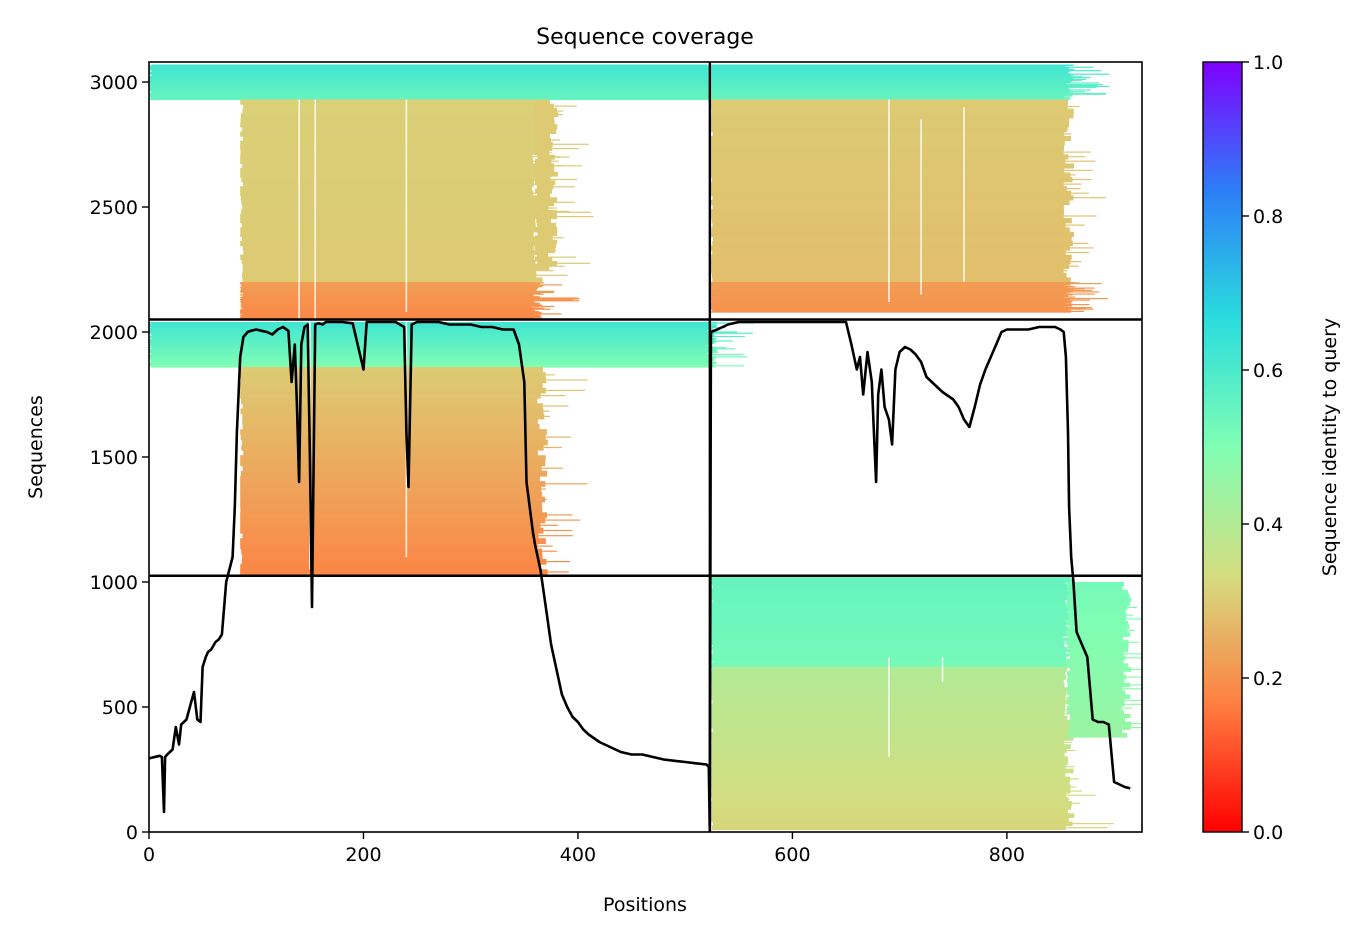 This screenshot has height=944, width=1364. I want to click on y-tick-label: 3000, so click(114, 83).